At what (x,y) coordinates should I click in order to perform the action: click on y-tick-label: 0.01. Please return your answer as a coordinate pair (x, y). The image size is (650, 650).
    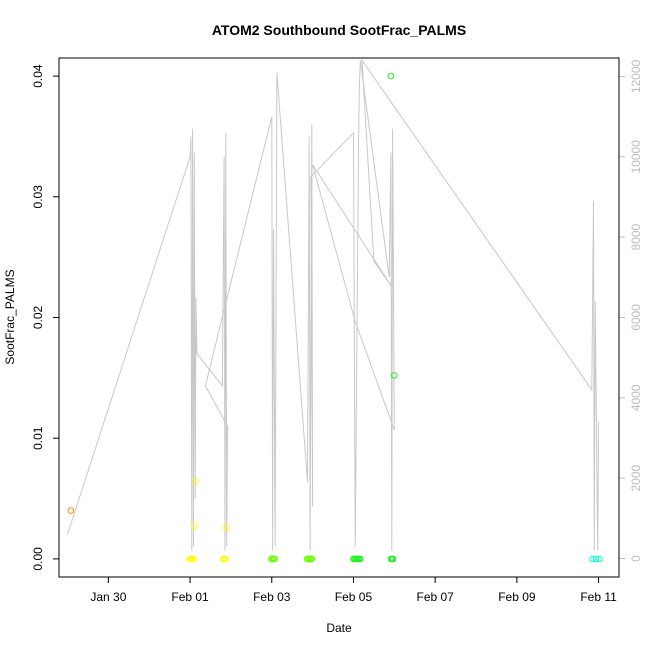
    Looking at the image, I should click on (38, 438).